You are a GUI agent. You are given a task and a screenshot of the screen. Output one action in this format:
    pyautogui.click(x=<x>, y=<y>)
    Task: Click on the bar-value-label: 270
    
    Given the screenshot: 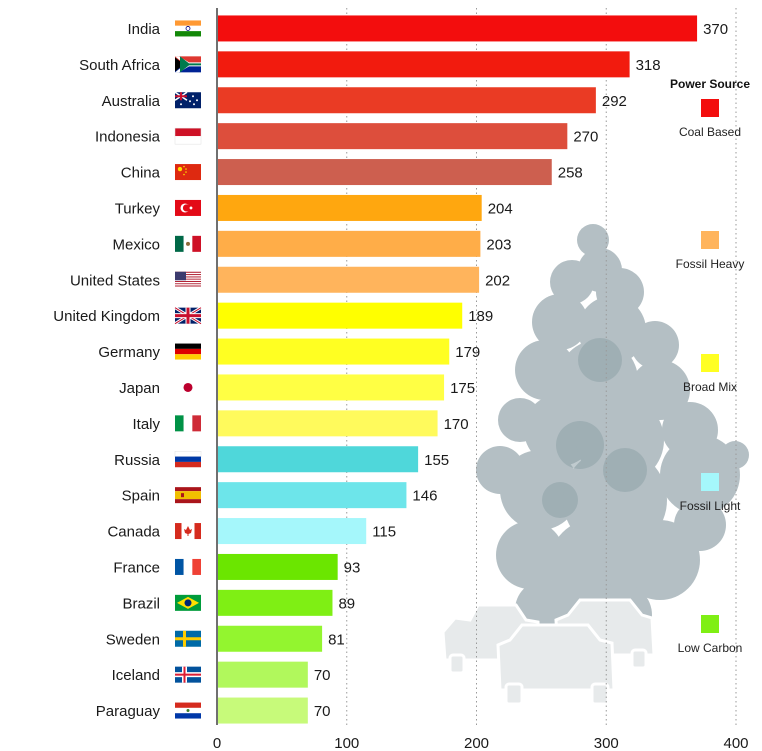 What is the action you would take?
    pyautogui.click(x=585, y=137)
    